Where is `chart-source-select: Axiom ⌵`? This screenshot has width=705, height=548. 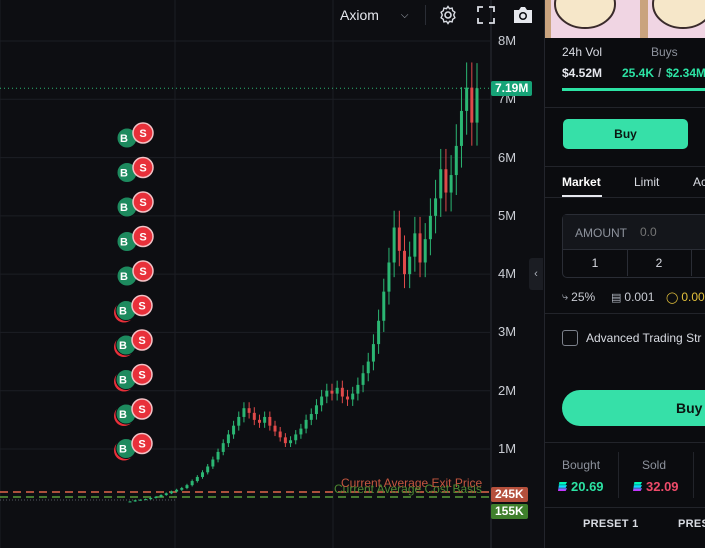
chart-source-select: Axiom ⌵ is located at coordinates (374, 15).